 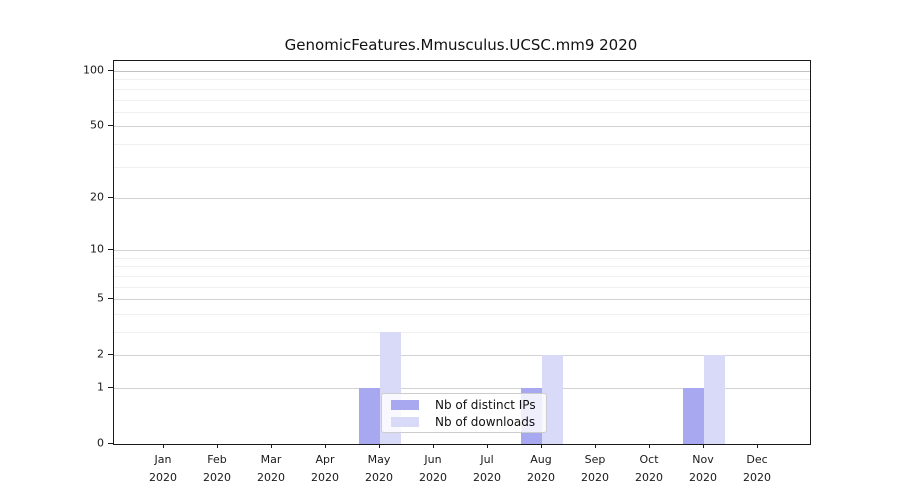 I want to click on x-tick-label: Dec 2020, so click(x=757, y=469).